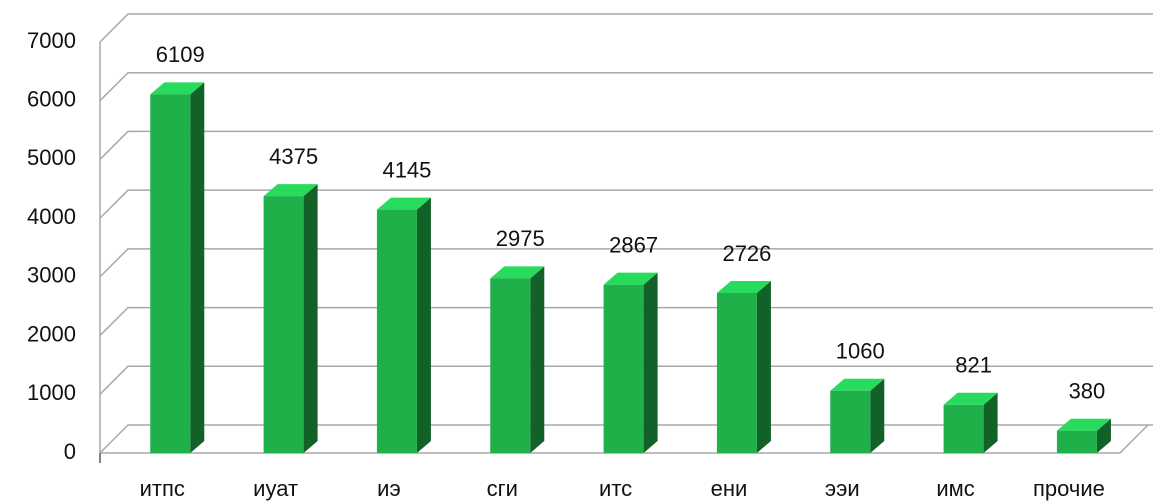 Image resolution: width=1153 pixels, height=504 pixels. What do you see at coordinates (1069, 488) in the screenshot?
I see `x-tick-label: прочие` at bounding box center [1069, 488].